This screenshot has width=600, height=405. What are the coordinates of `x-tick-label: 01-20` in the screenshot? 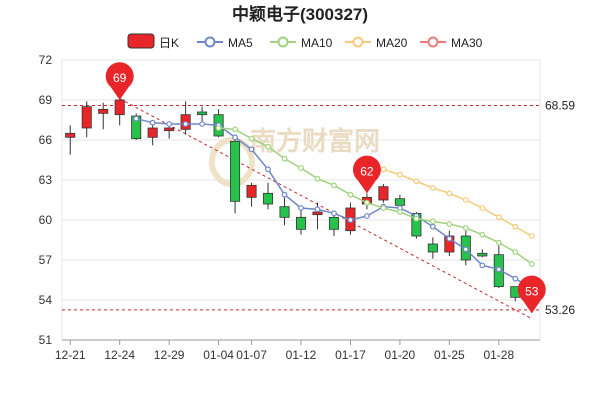 It's located at (400, 355).